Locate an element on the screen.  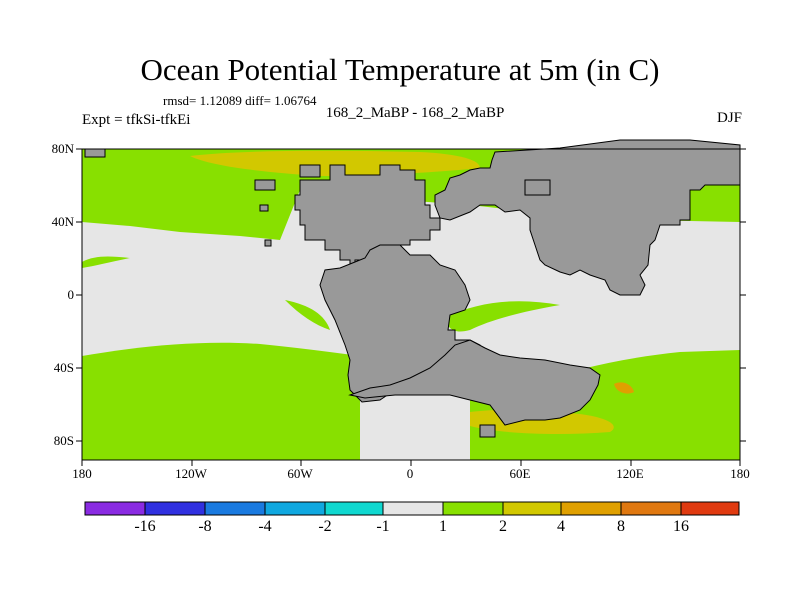
lon-label-120w: 120W is located at coordinates (191, 473).